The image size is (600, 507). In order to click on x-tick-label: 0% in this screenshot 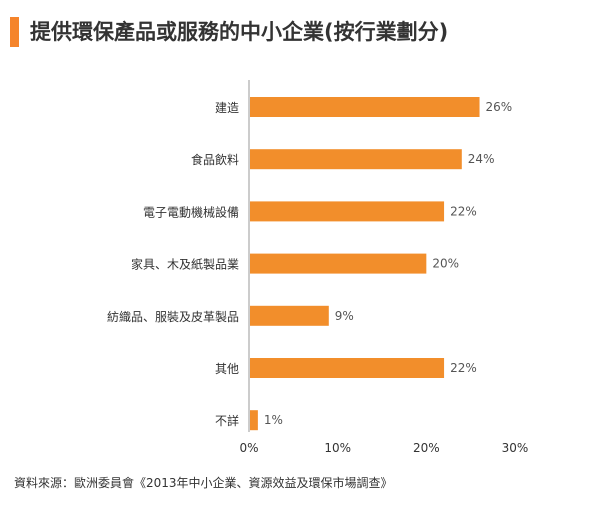, I will do `click(248, 448)`.